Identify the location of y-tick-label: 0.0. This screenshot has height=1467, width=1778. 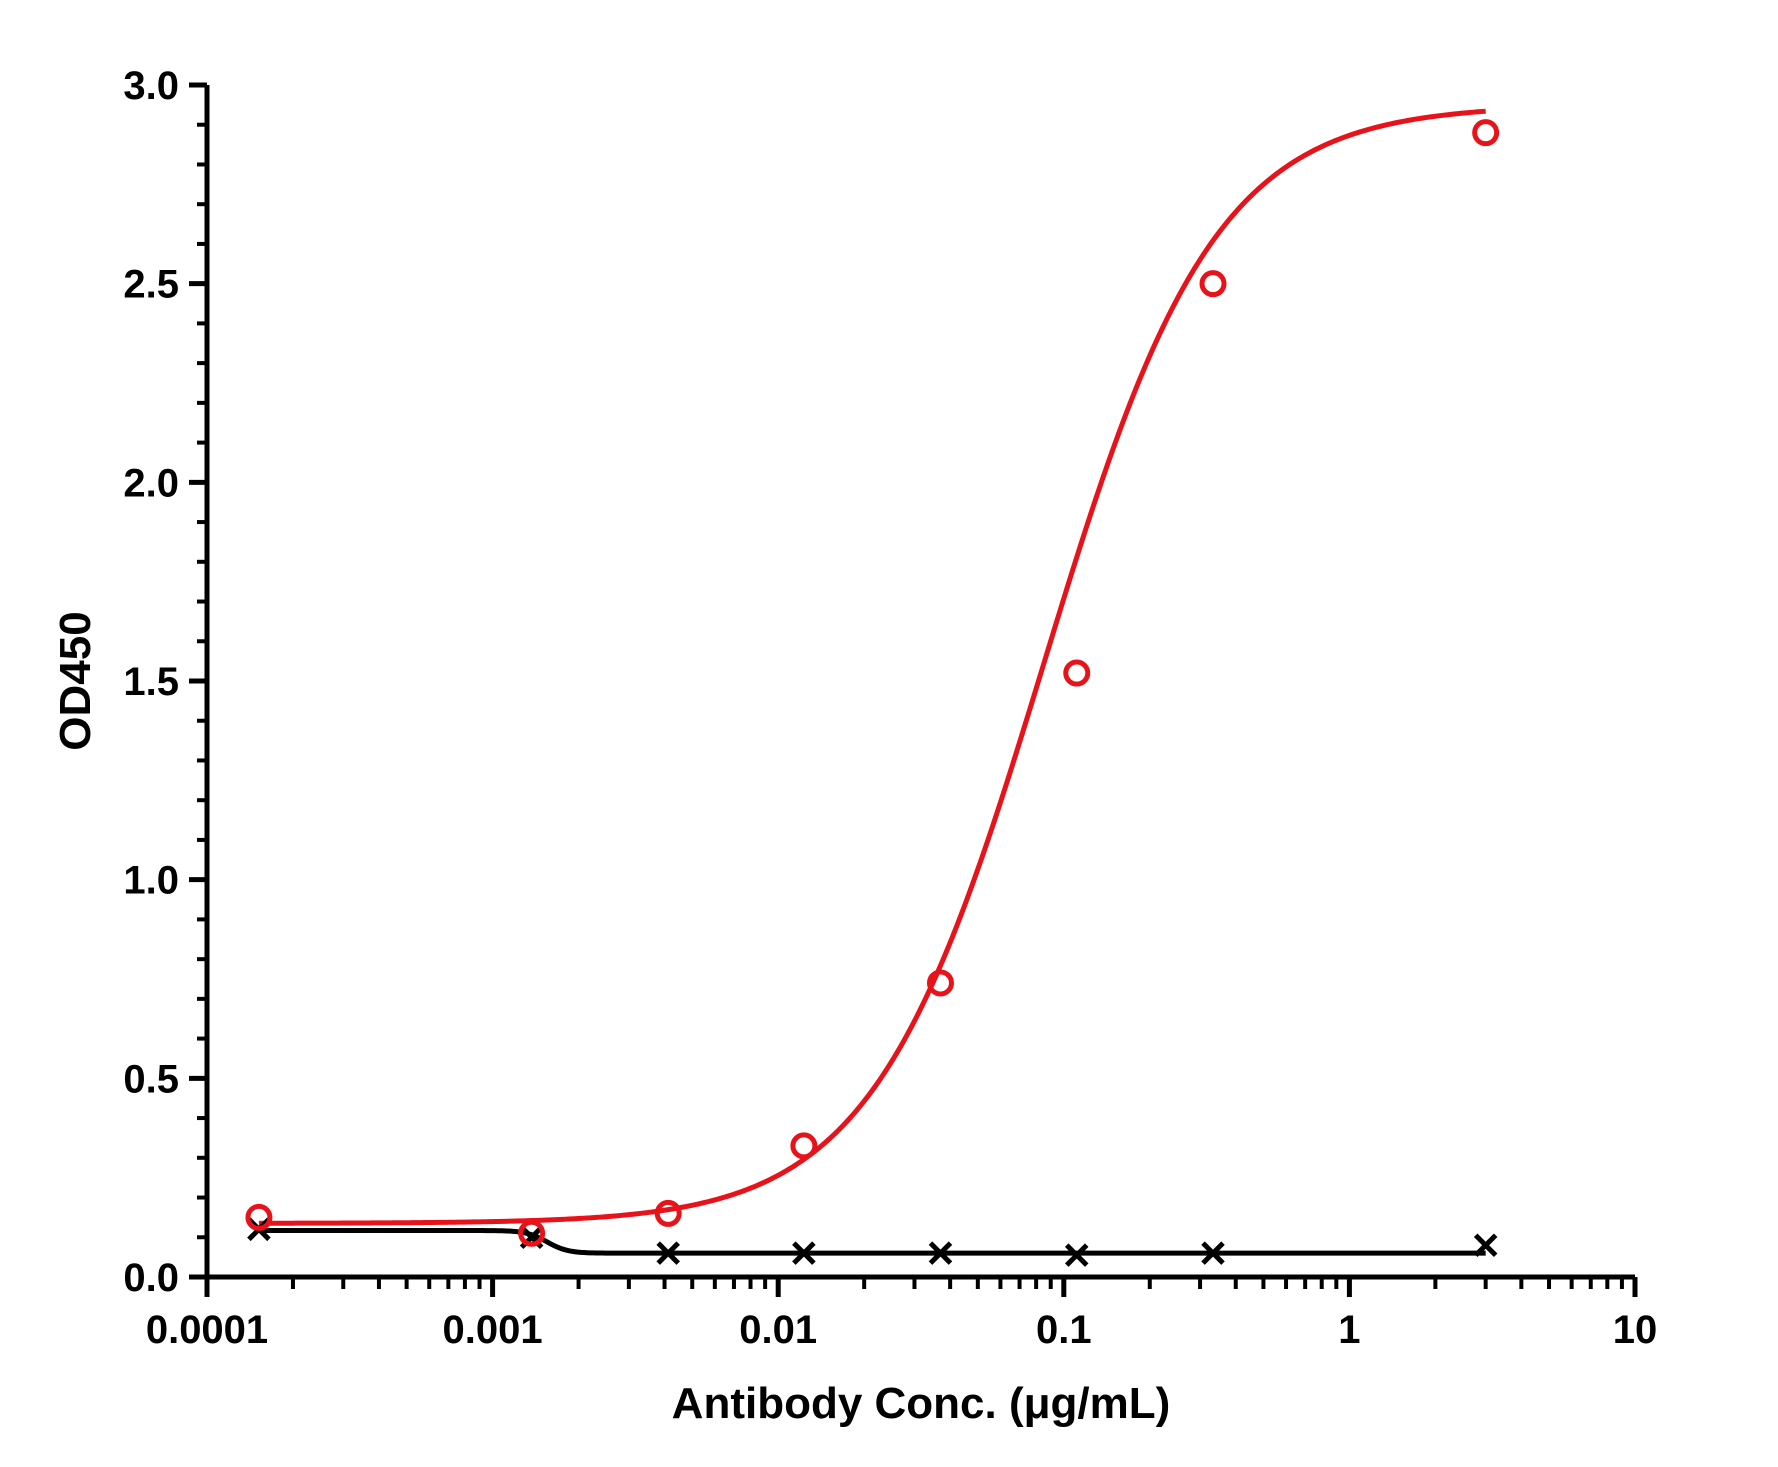
(151, 1278).